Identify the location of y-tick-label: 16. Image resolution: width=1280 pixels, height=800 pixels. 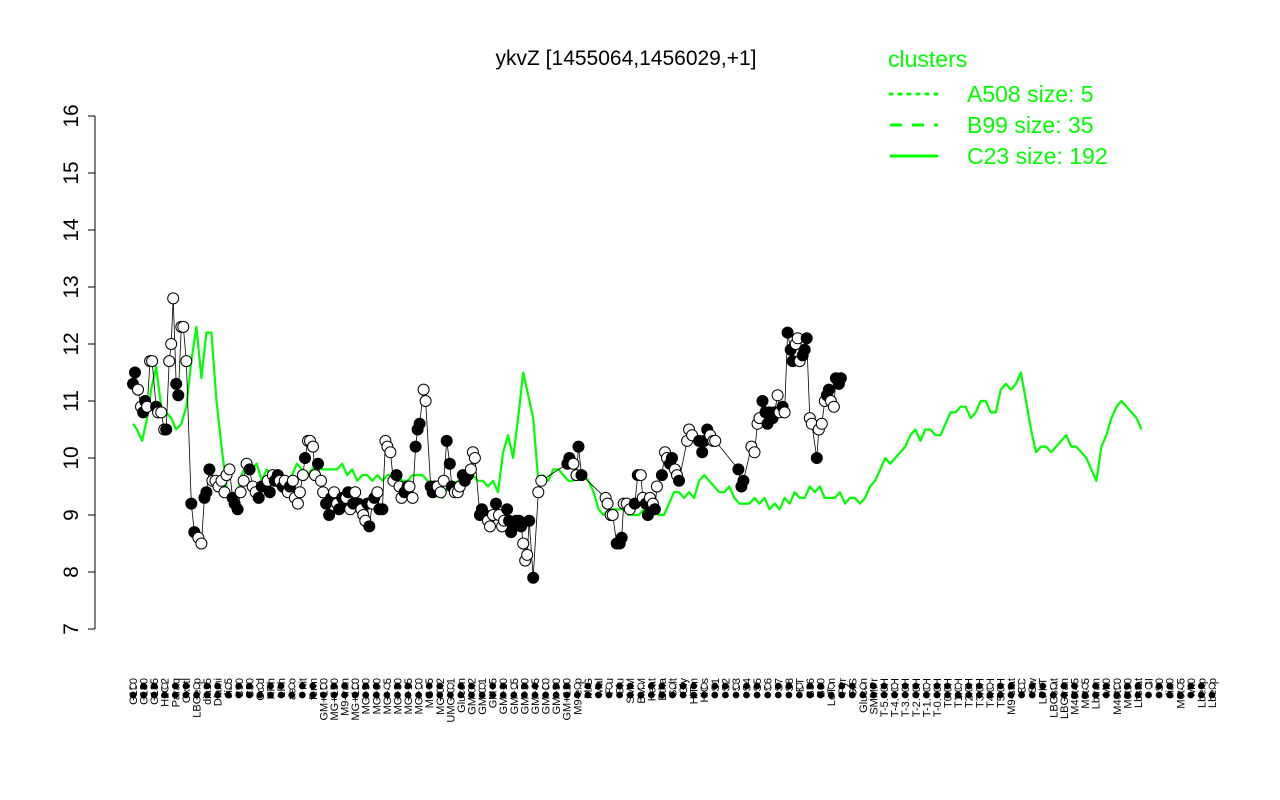
(71, 115).